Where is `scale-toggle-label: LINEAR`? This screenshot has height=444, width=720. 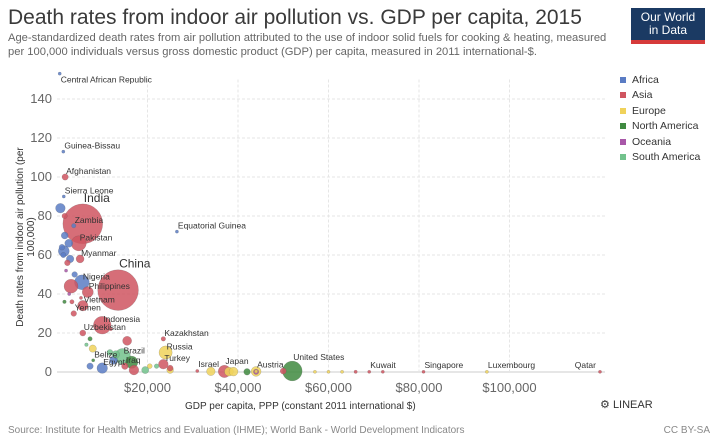 scale-toggle-label: LINEAR is located at coordinates (632, 405).